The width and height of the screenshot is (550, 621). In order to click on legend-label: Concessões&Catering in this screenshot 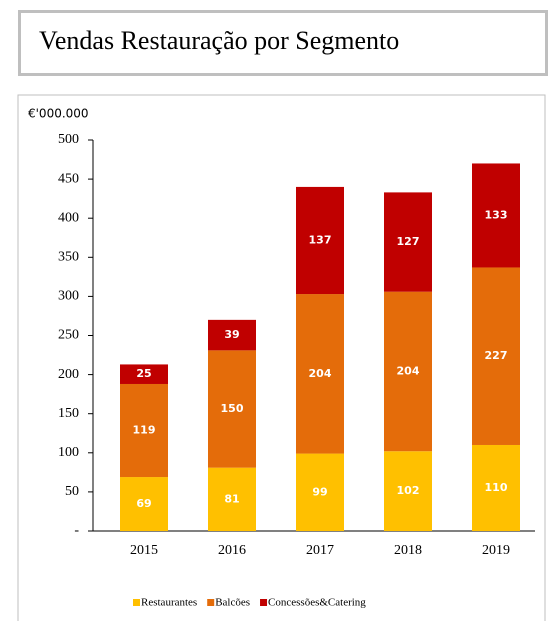, I will do `click(317, 603)`.